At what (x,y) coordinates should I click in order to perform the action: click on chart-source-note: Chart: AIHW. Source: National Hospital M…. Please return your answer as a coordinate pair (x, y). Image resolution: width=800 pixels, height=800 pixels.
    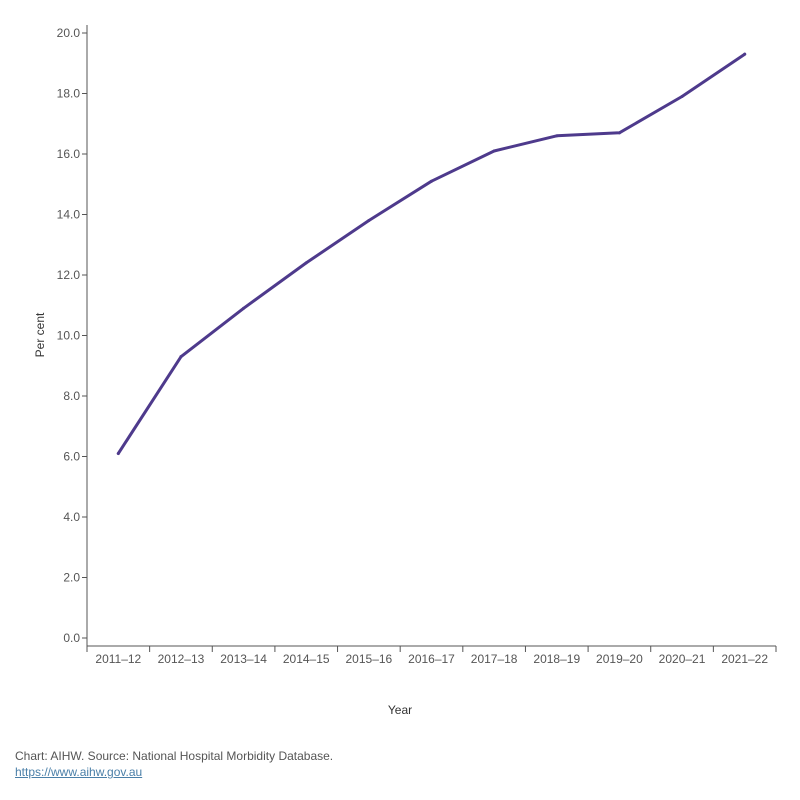
    Looking at the image, I should click on (174, 756).